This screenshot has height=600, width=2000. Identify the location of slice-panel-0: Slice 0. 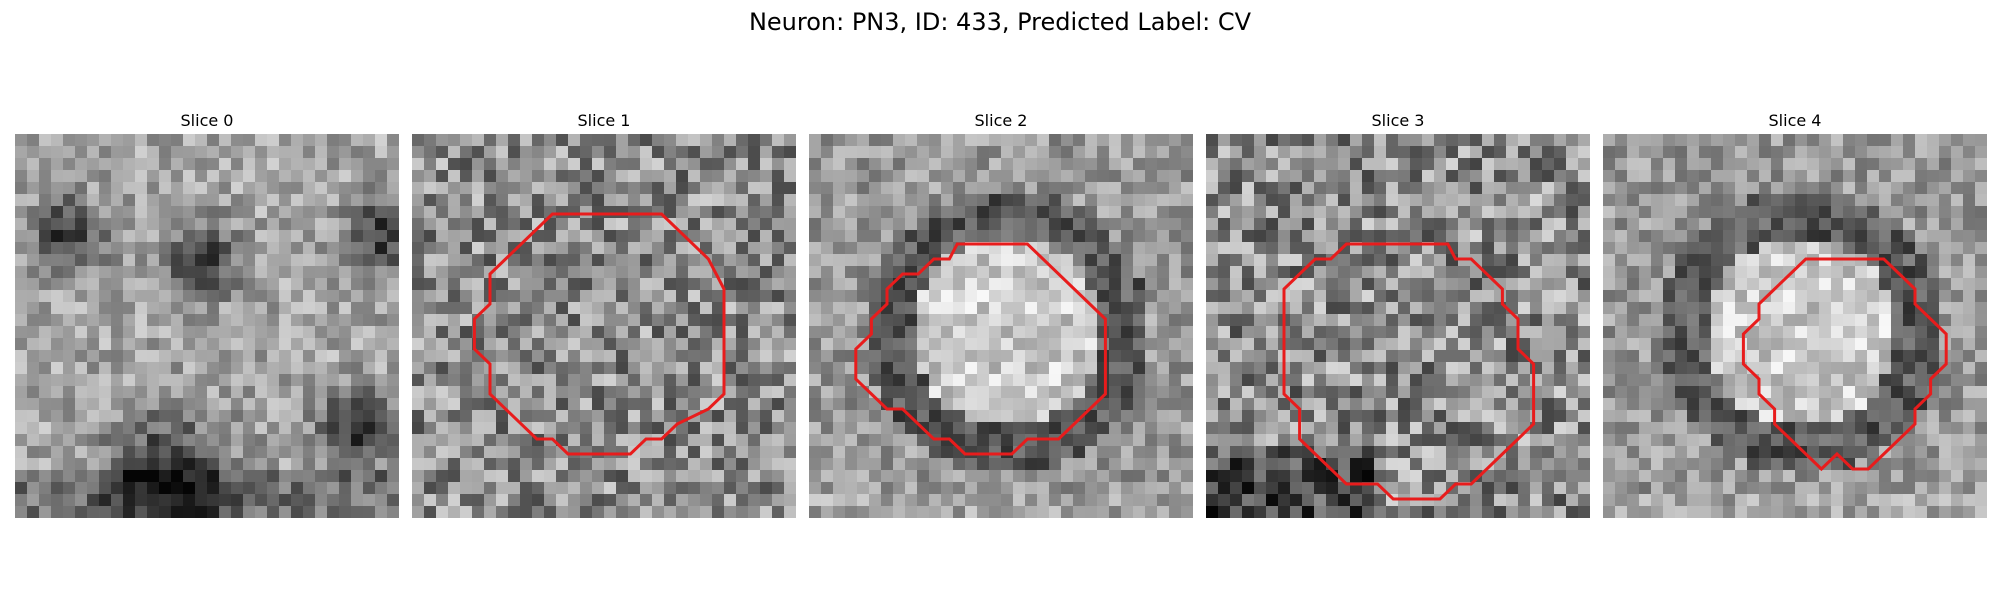
(207, 313).